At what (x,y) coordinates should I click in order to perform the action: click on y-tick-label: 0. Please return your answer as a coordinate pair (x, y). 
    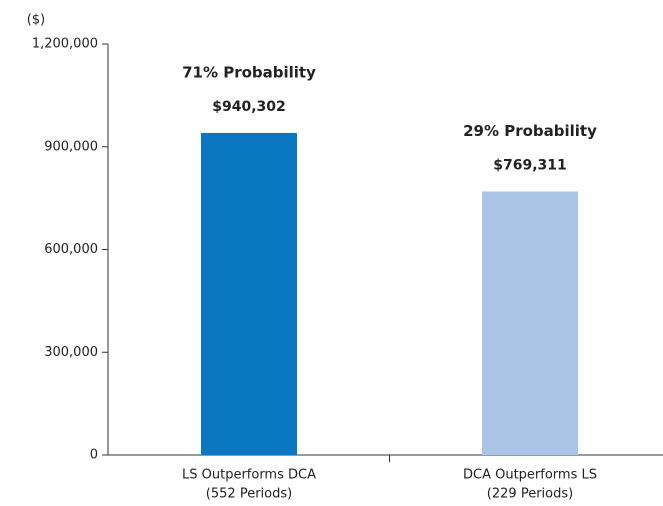
    Looking at the image, I should click on (94, 455).